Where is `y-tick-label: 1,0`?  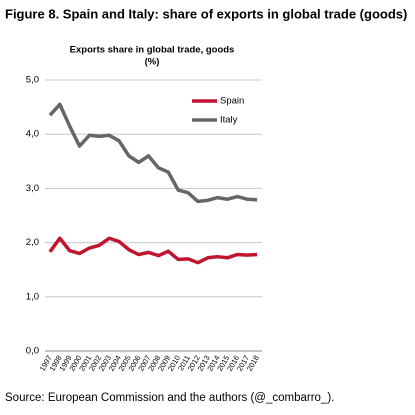 y-tick-label: 1,0 is located at coordinates (32, 296).